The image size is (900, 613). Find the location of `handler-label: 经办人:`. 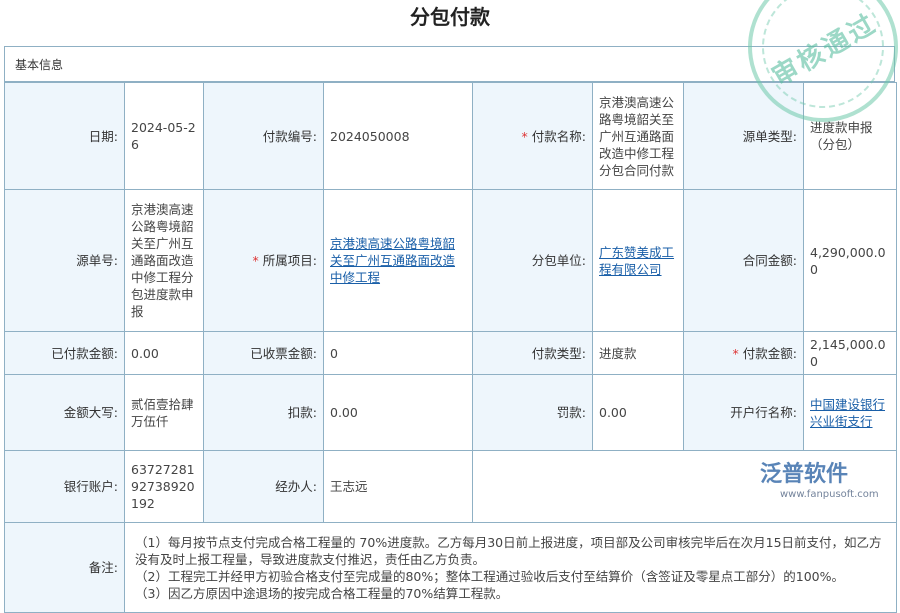

handler-label: 经办人: is located at coordinates (263, 486).